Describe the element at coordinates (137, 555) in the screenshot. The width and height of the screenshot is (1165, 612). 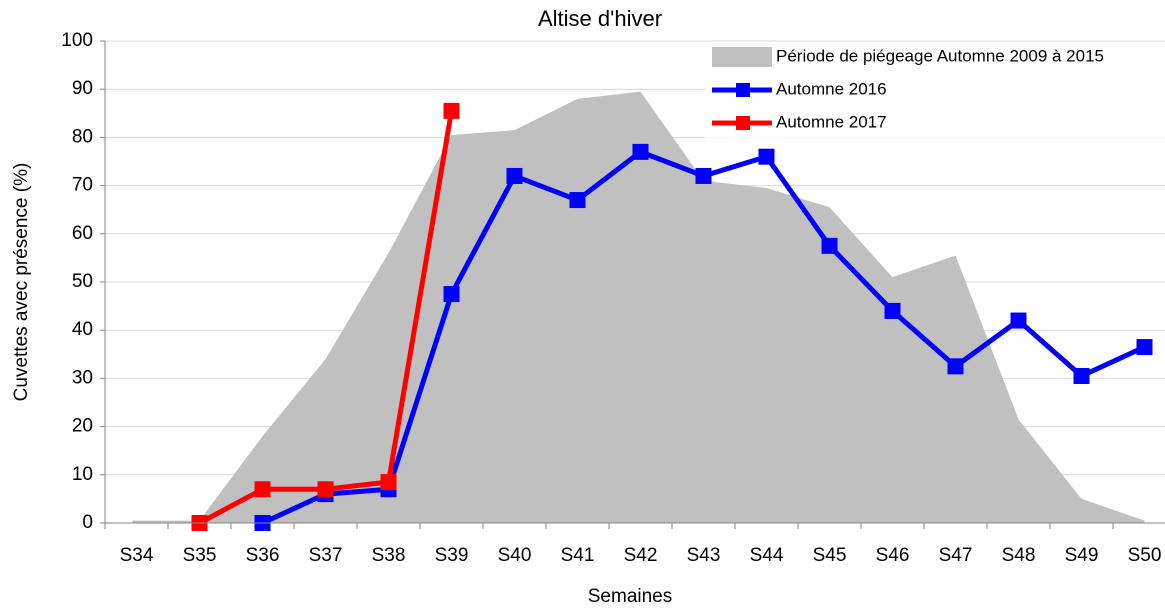
I see `x-tick-label: S34` at that location.